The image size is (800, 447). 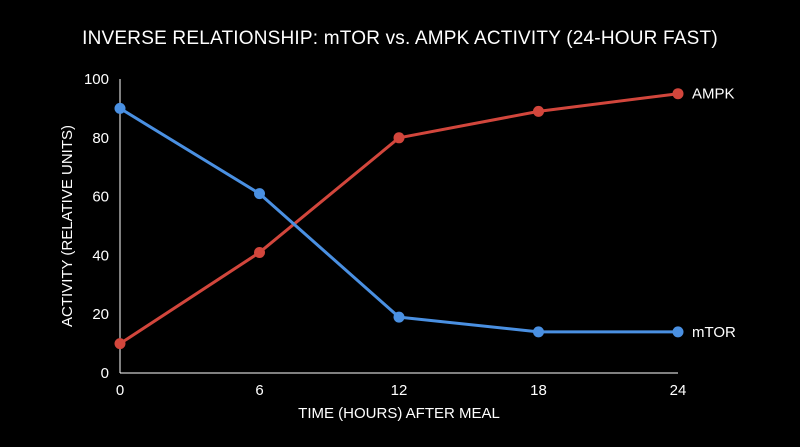 I want to click on y-tick-label: 80, so click(x=100, y=138).